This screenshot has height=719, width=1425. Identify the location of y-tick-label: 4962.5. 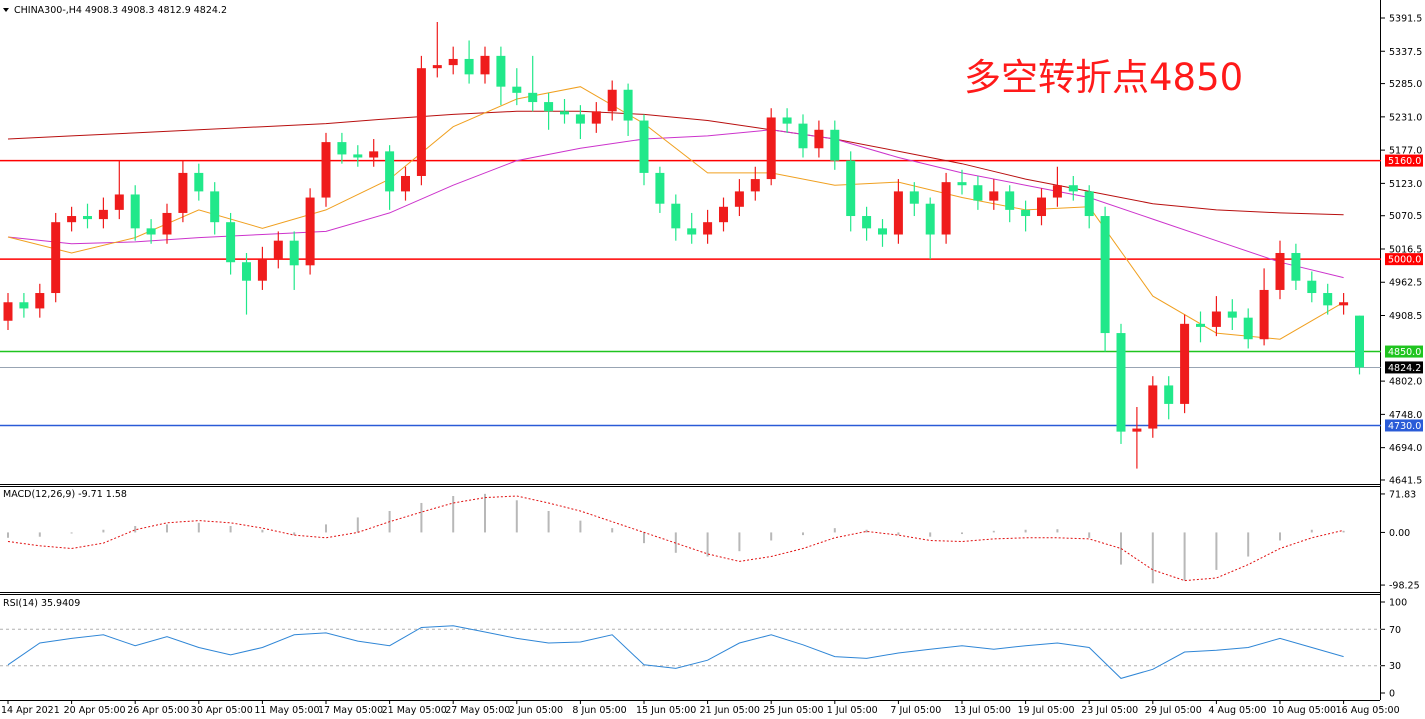
(1405, 283).